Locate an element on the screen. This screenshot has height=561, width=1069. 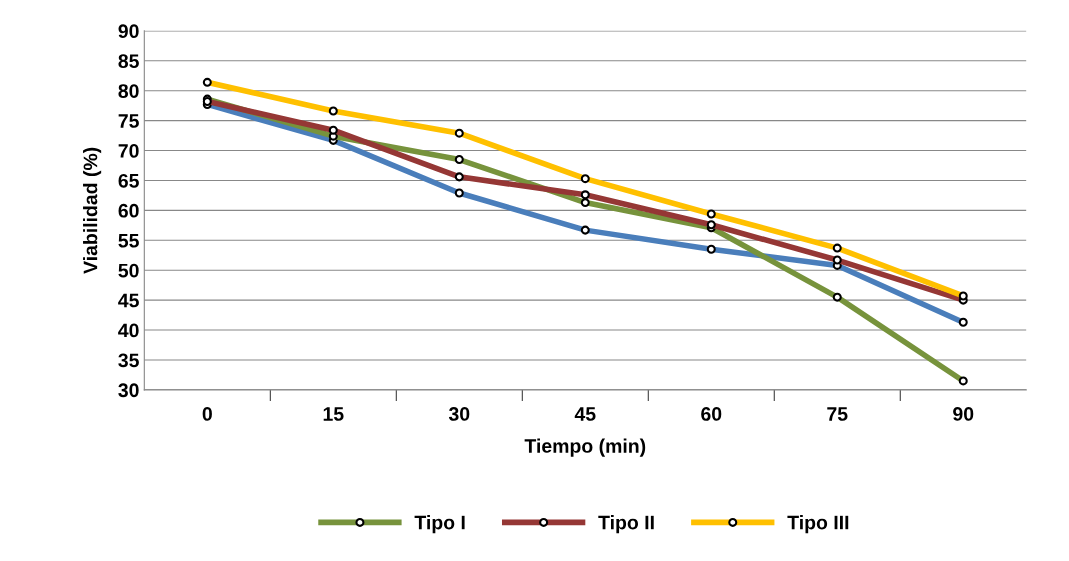
x-tick-label: 0 is located at coordinates (207, 414).